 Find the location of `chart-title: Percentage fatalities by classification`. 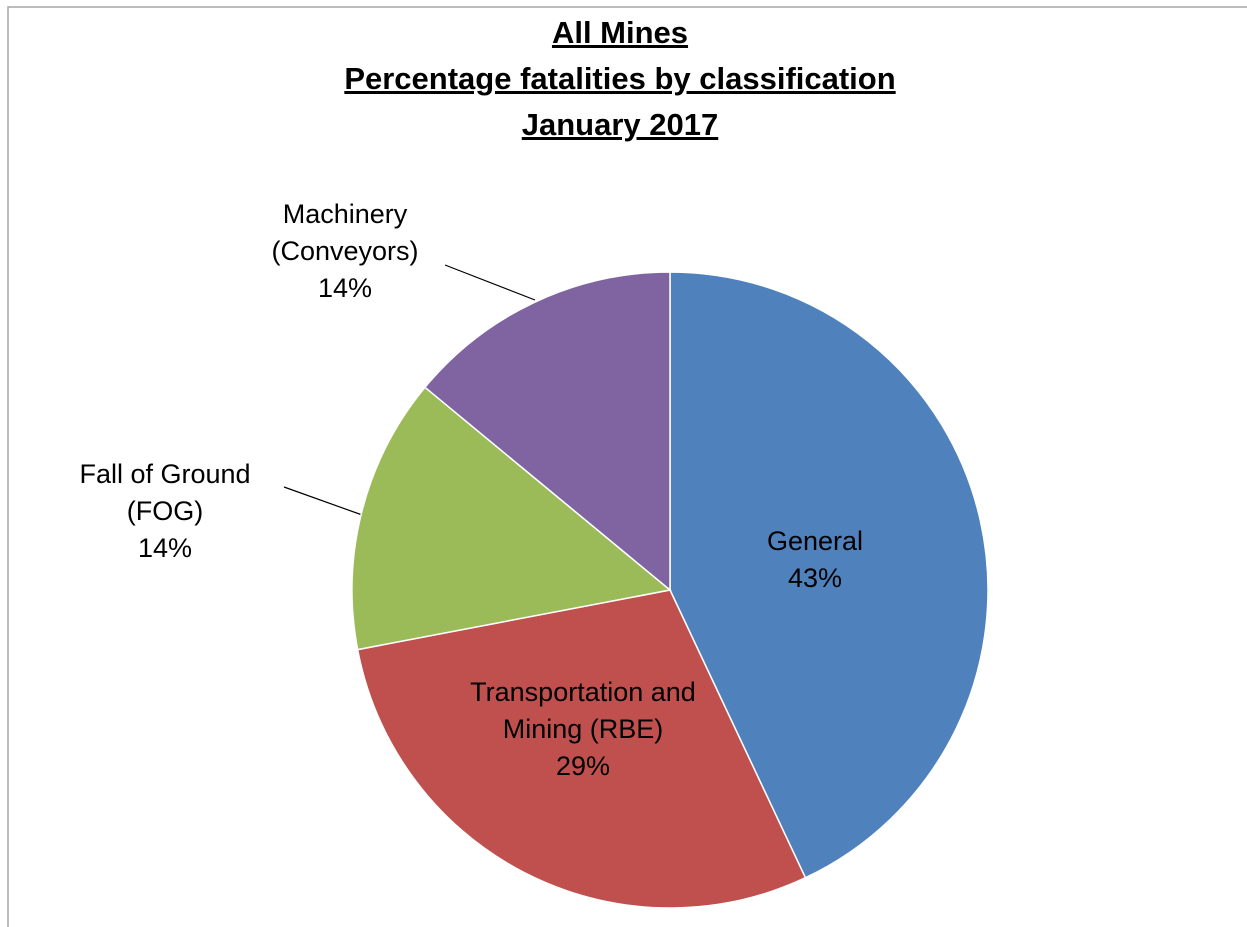

chart-title: Percentage fatalities by classification is located at coordinates (620, 78).